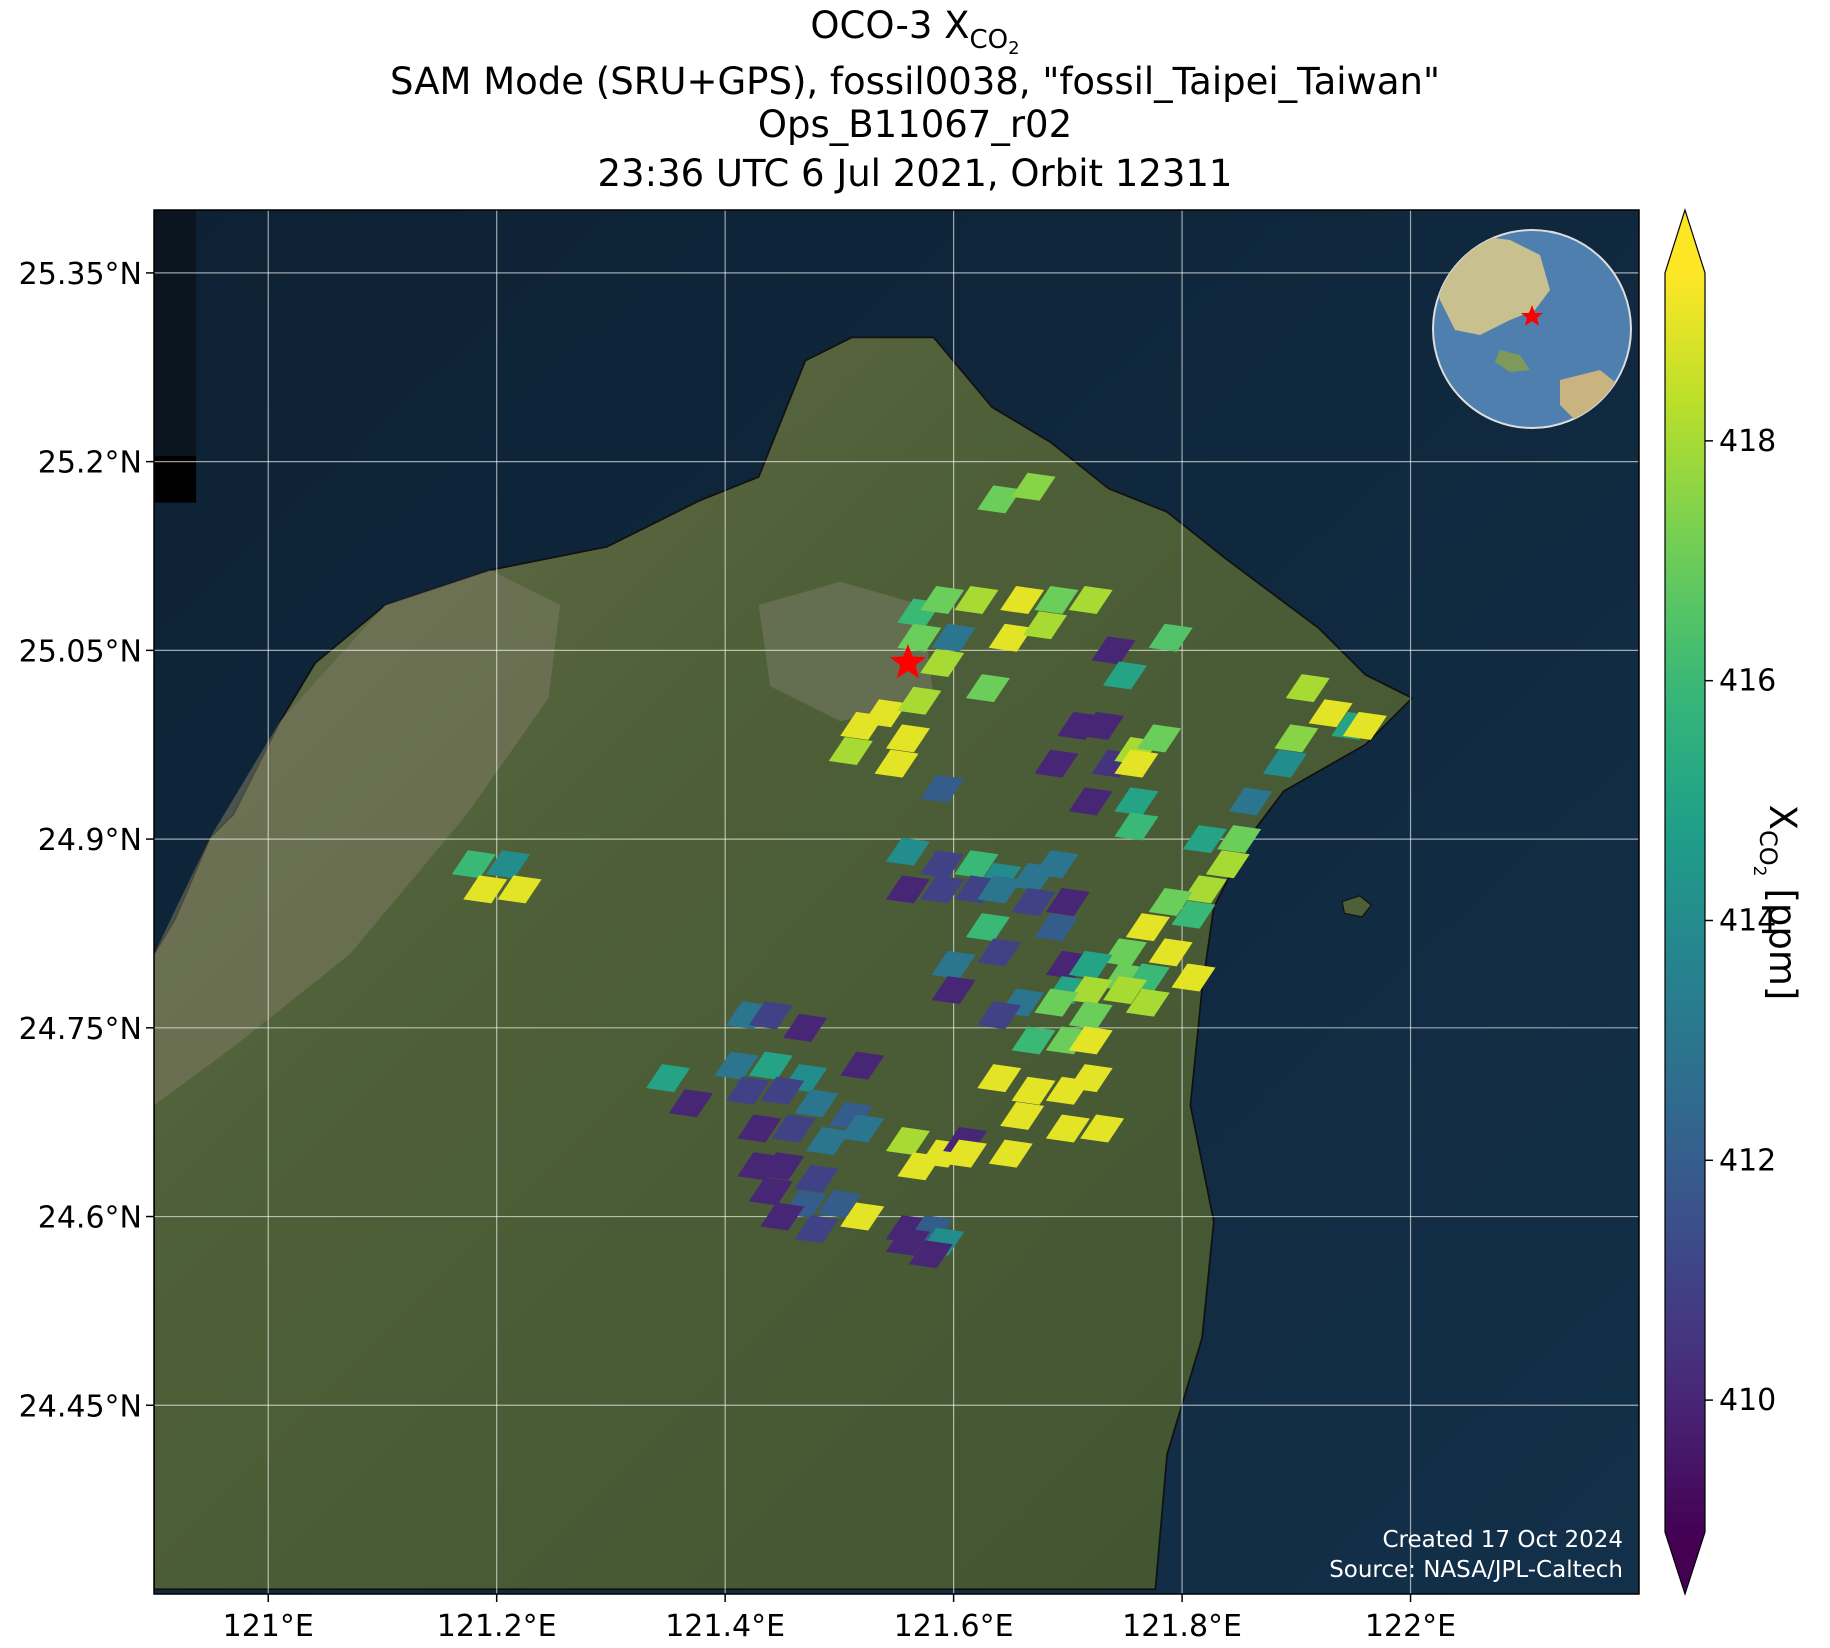 The height and width of the screenshot is (1648, 1830). Describe the element at coordinates (1502, 1540) in the screenshot. I see `credit: Created 17 Oct 2024` at that location.